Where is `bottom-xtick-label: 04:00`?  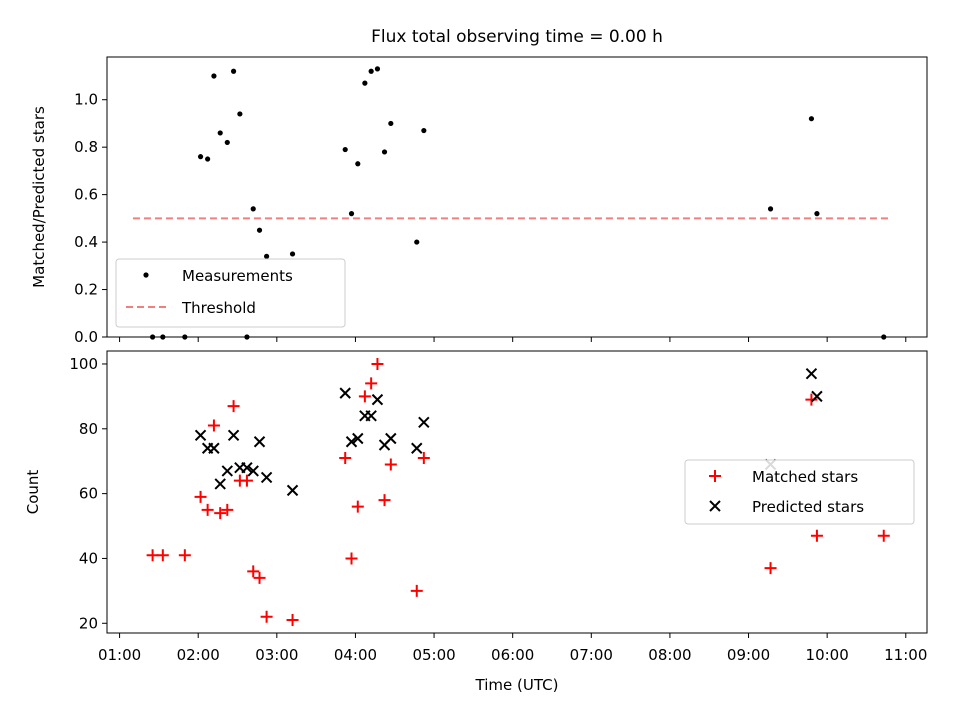 bottom-xtick-label: 04:00 is located at coordinates (355, 655).